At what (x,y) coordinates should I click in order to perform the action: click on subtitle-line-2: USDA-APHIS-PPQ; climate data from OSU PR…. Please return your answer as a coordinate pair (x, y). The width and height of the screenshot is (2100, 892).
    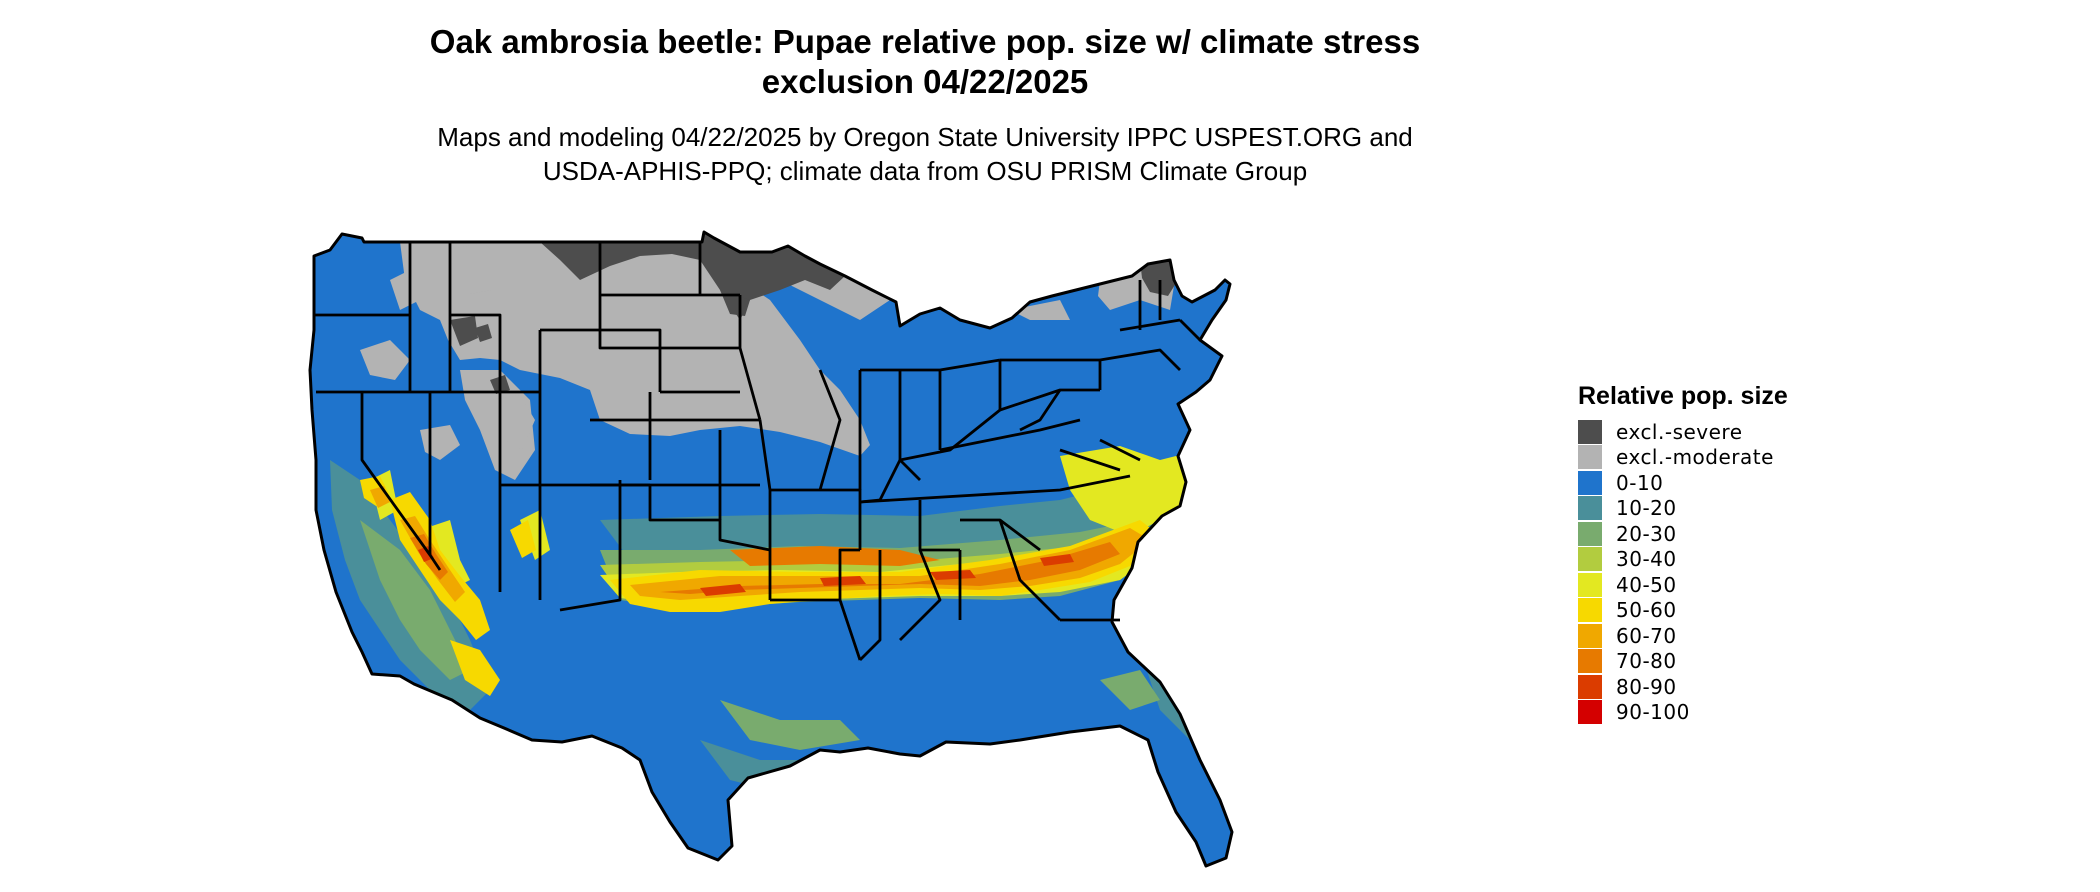
    Looking at the image, I should click on (925, 171).